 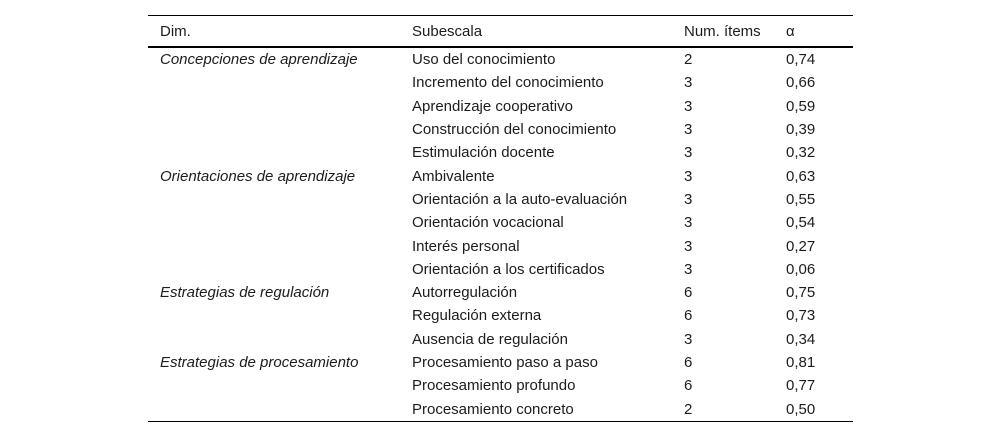 What do you see at coordinates (801, 269) in the screenshot?
I see `alpha-cell: 0,06` at bounding box center [801, 269].